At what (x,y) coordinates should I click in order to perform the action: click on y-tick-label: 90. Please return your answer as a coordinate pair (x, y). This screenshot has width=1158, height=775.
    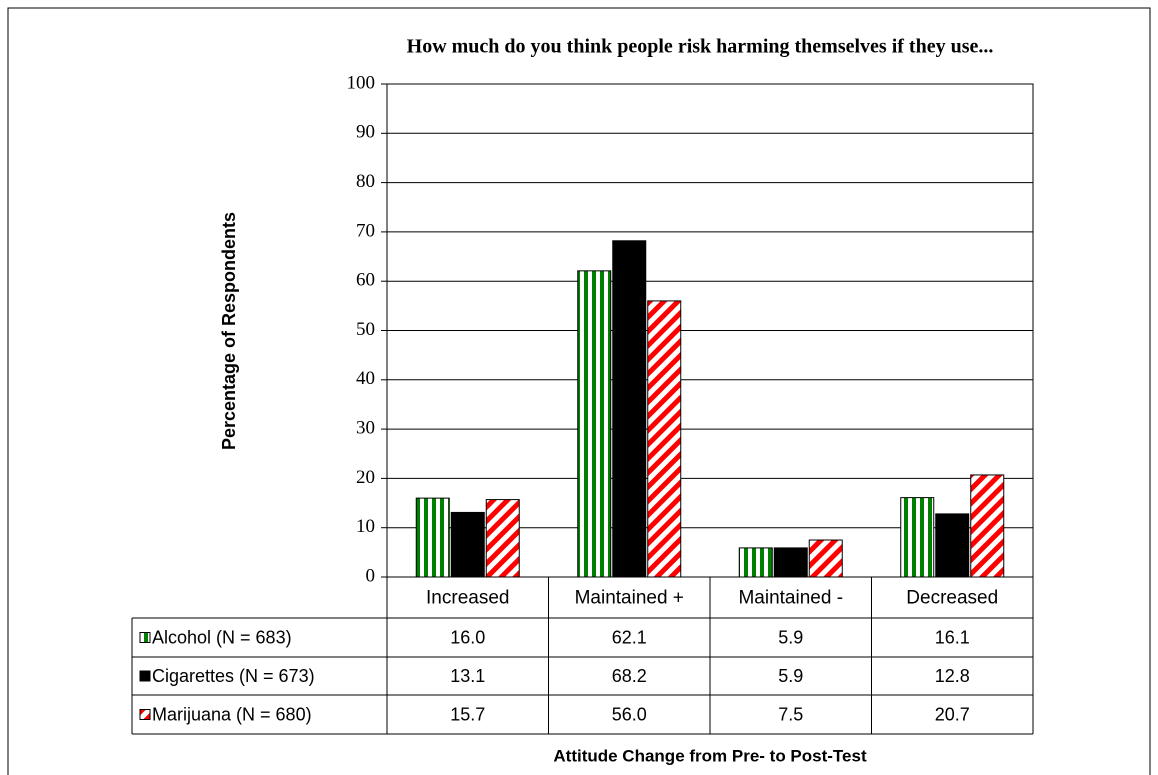
    Looking at the image, I should click on (365, 132).